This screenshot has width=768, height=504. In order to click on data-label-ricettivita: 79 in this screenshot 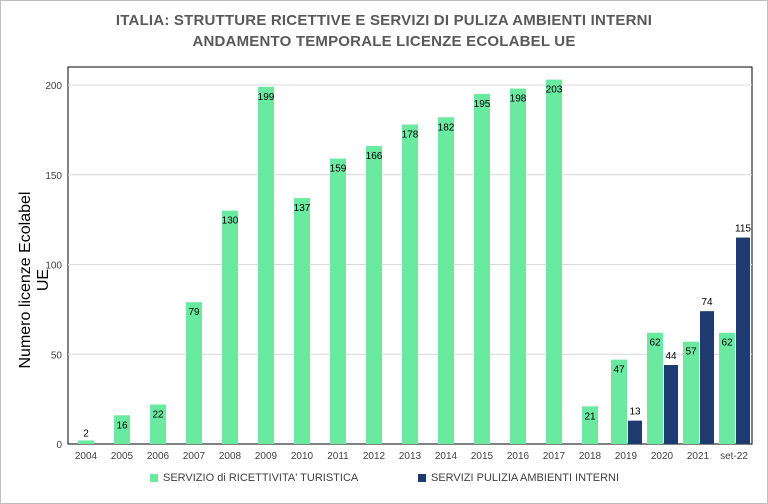, I will do `click(194, 312)`.